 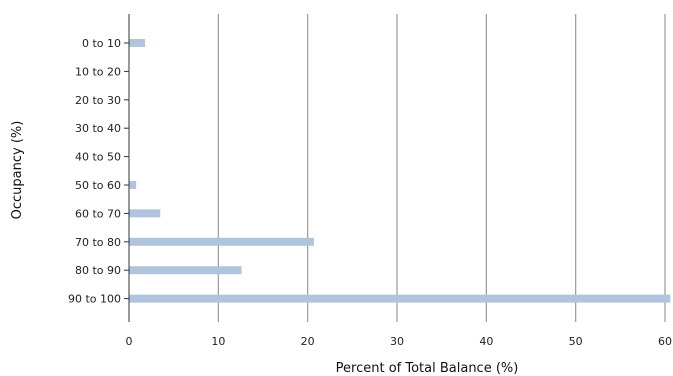 What do you see at coordinates (98, 100) in the screenshot?
I see `y-tick-label: 20 to 30` at bounding box center [98, 100].